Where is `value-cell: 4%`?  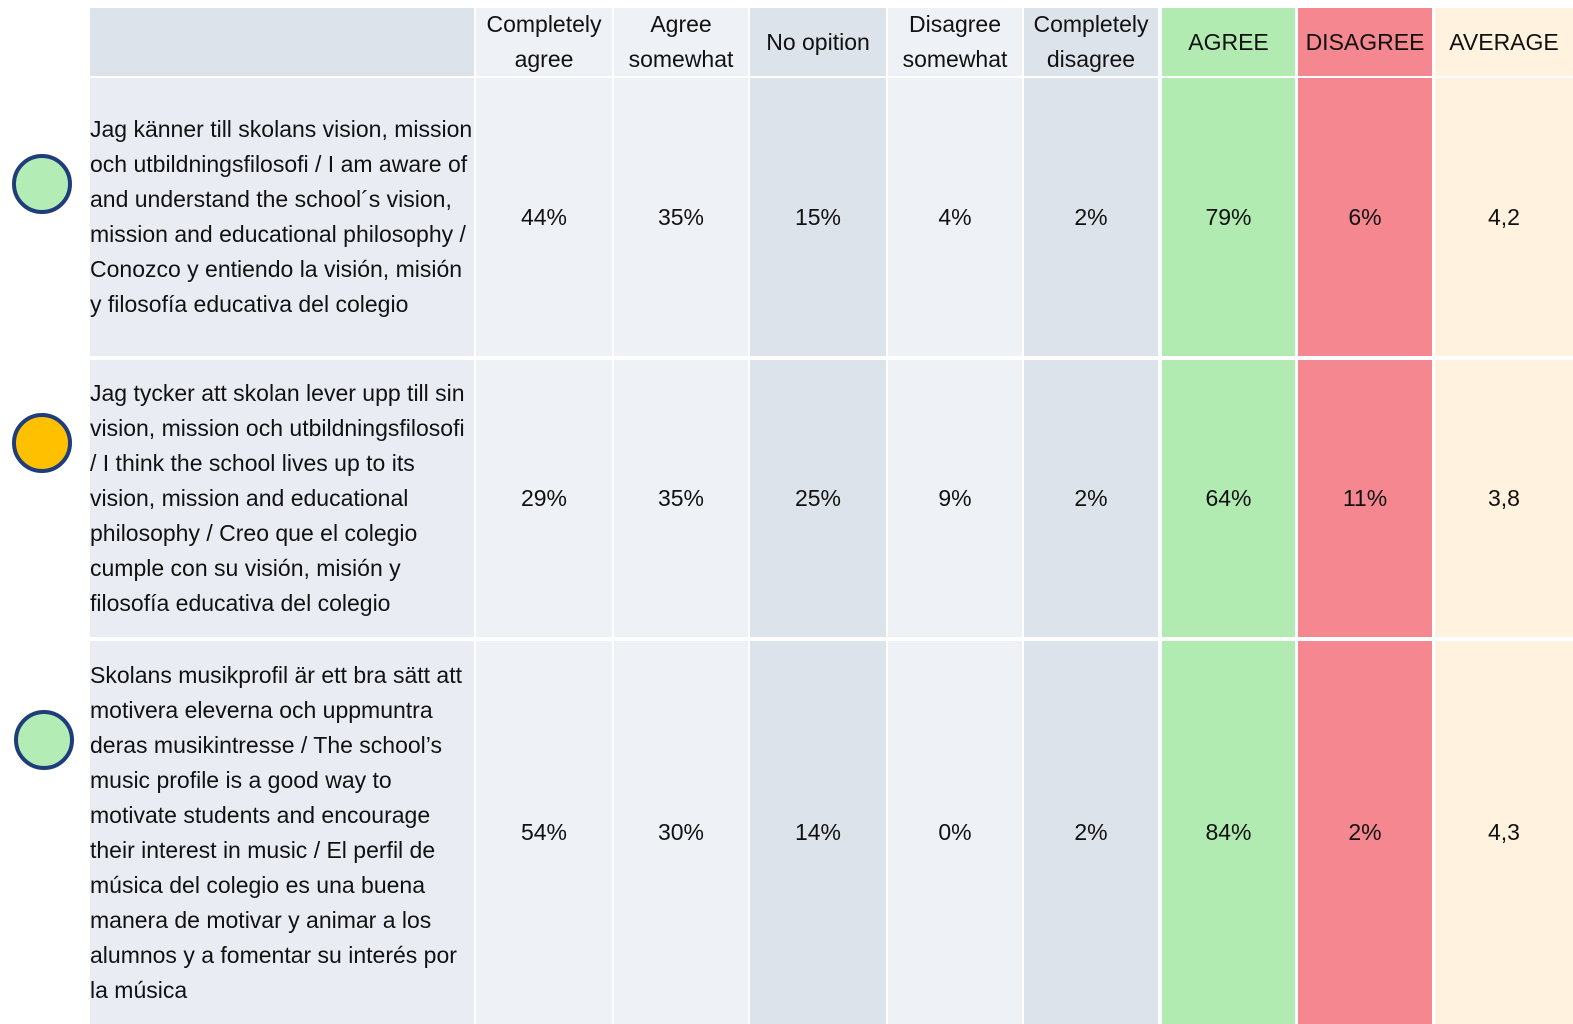
value-cell: 4% is located at coordinates (955, 217).